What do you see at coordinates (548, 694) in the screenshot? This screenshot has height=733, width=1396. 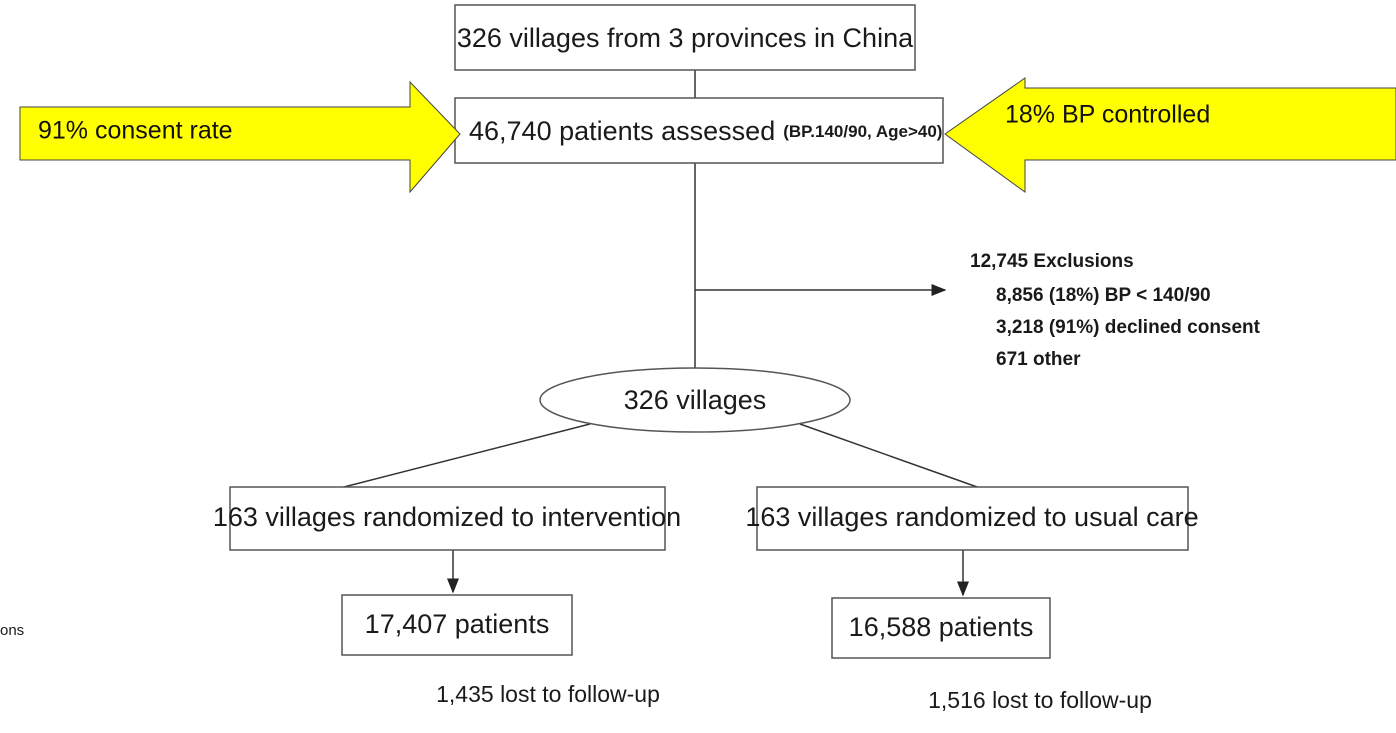 I see `node-label: 1,435 lost to follow-up` at bounding box center [548, 694].